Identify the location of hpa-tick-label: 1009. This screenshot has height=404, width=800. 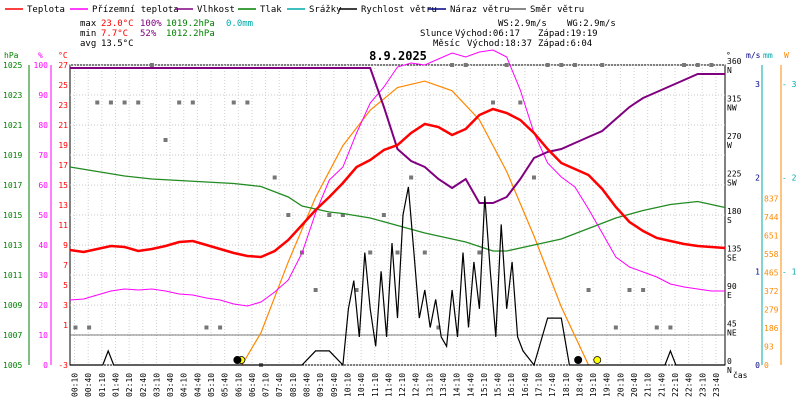
(12, 305).